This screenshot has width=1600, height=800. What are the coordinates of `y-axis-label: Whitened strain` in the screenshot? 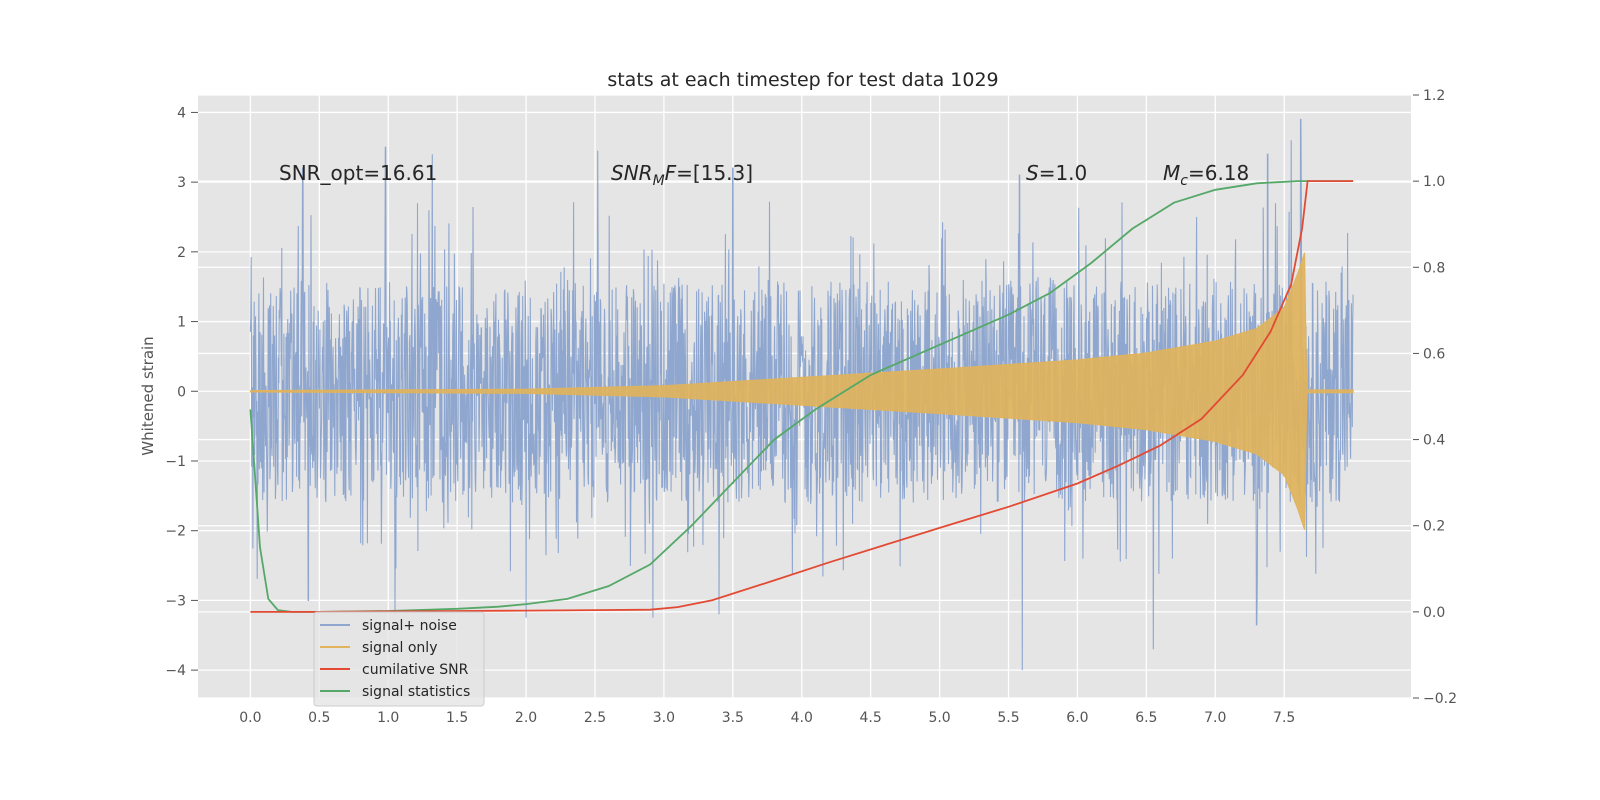 It's located at (148, 395).